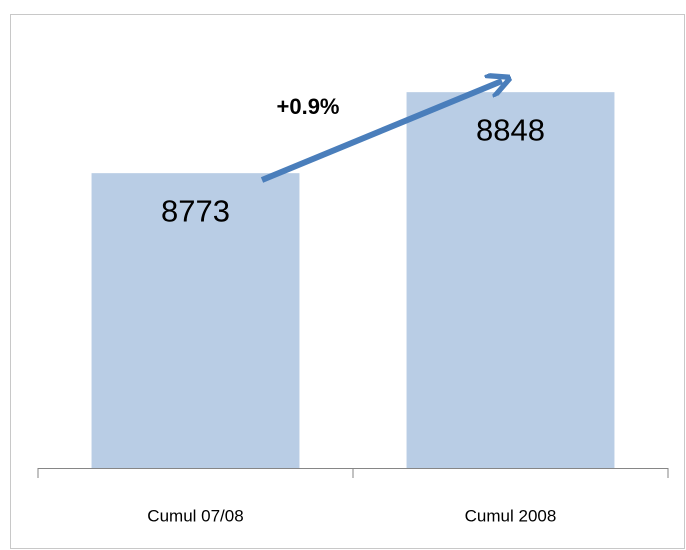  Describe the element at coordinates (195, 210) in the screenshot. I see `data-label: 8773` at that location.